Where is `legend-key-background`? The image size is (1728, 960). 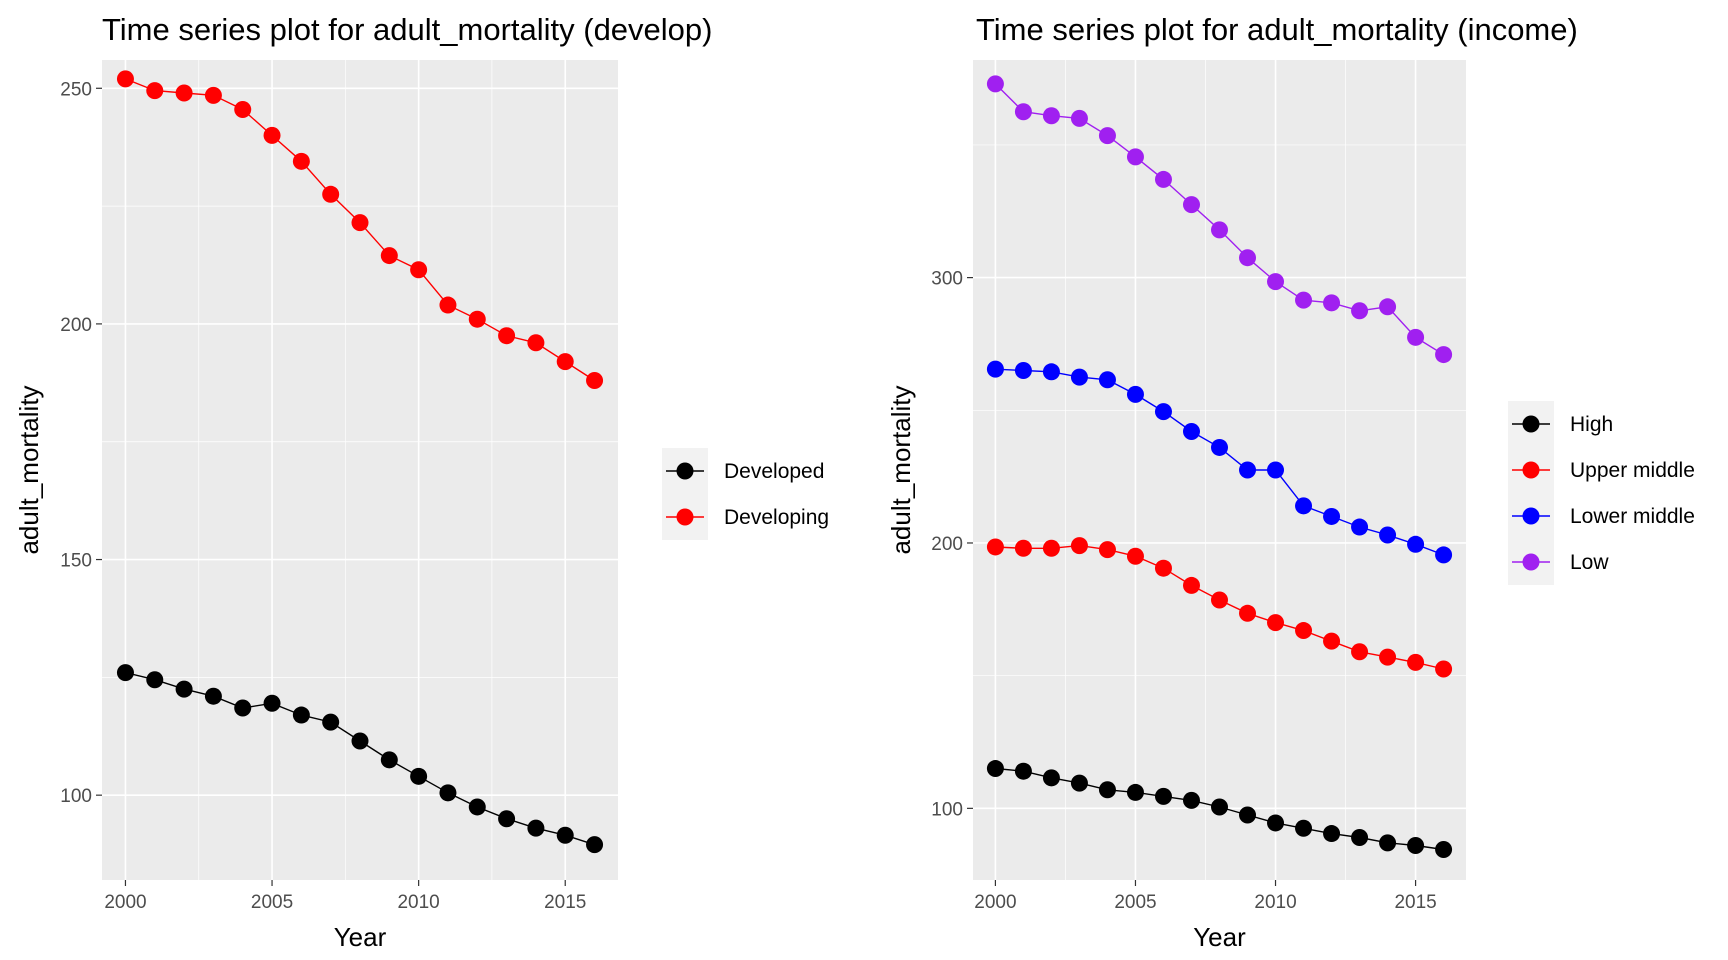 legend-key-background is located at coordinates (685, 494).